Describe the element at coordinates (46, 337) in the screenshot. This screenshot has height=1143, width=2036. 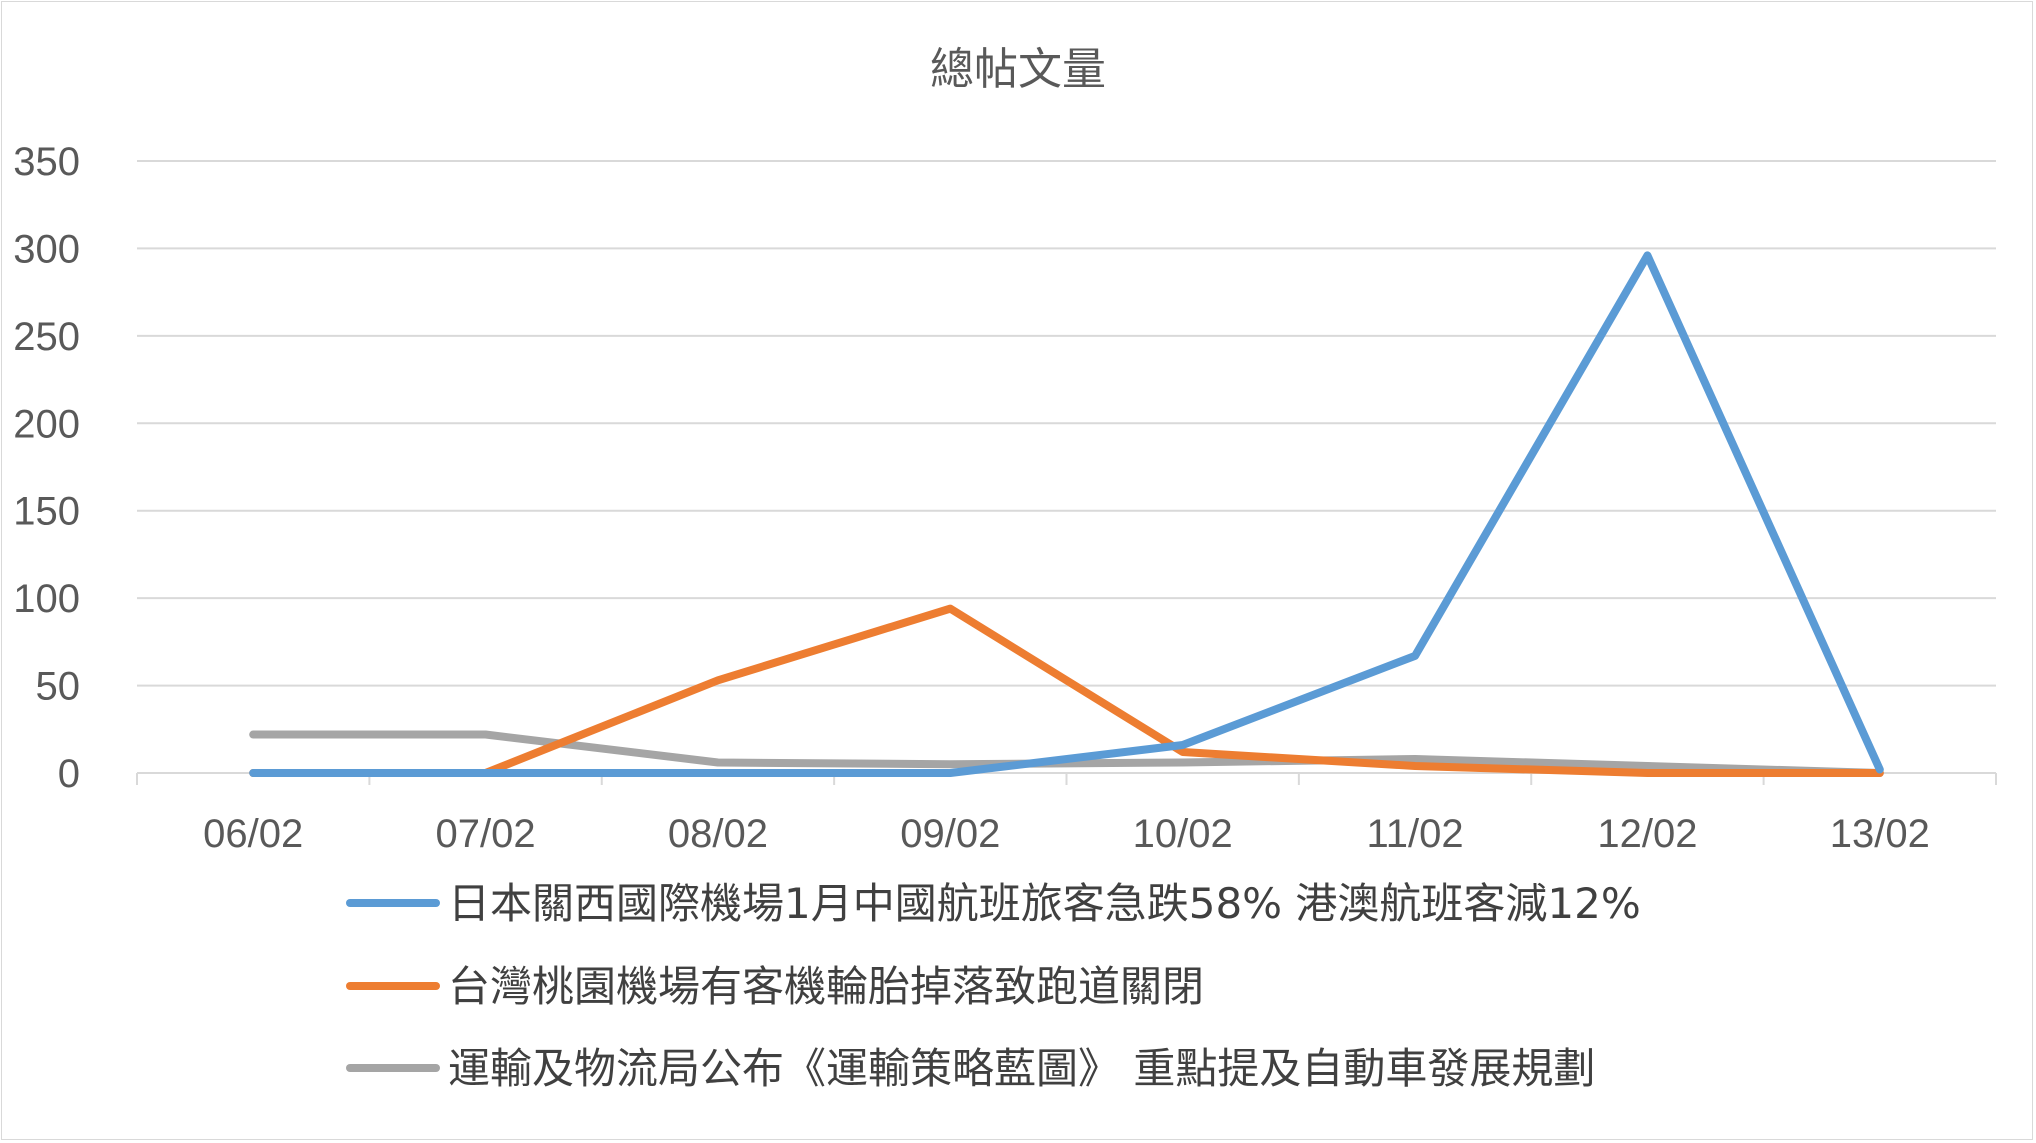
I see `y-tick-label: 250` at that location.